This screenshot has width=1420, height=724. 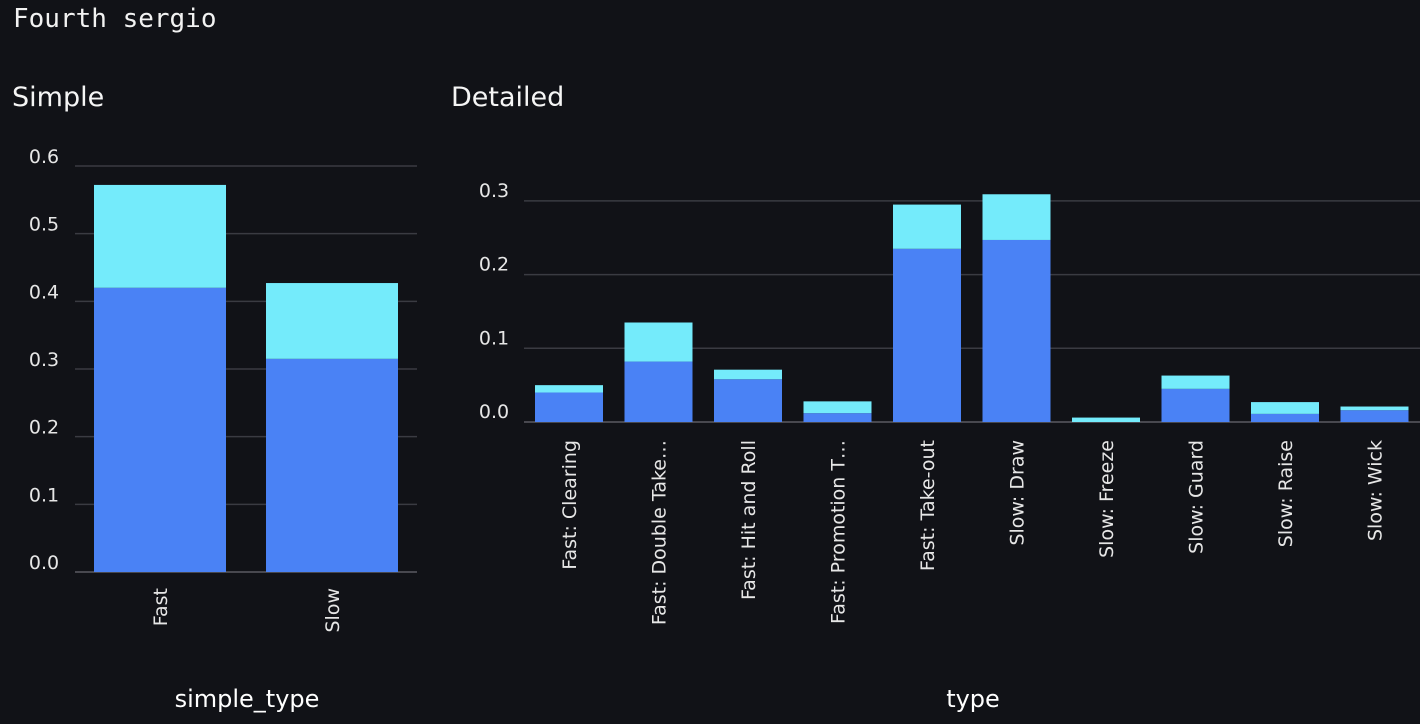 What do you see at coordinates (44, 225) in the screenshot?
I see `y-tick-label: 0.5` at bounding box center [44, 225].